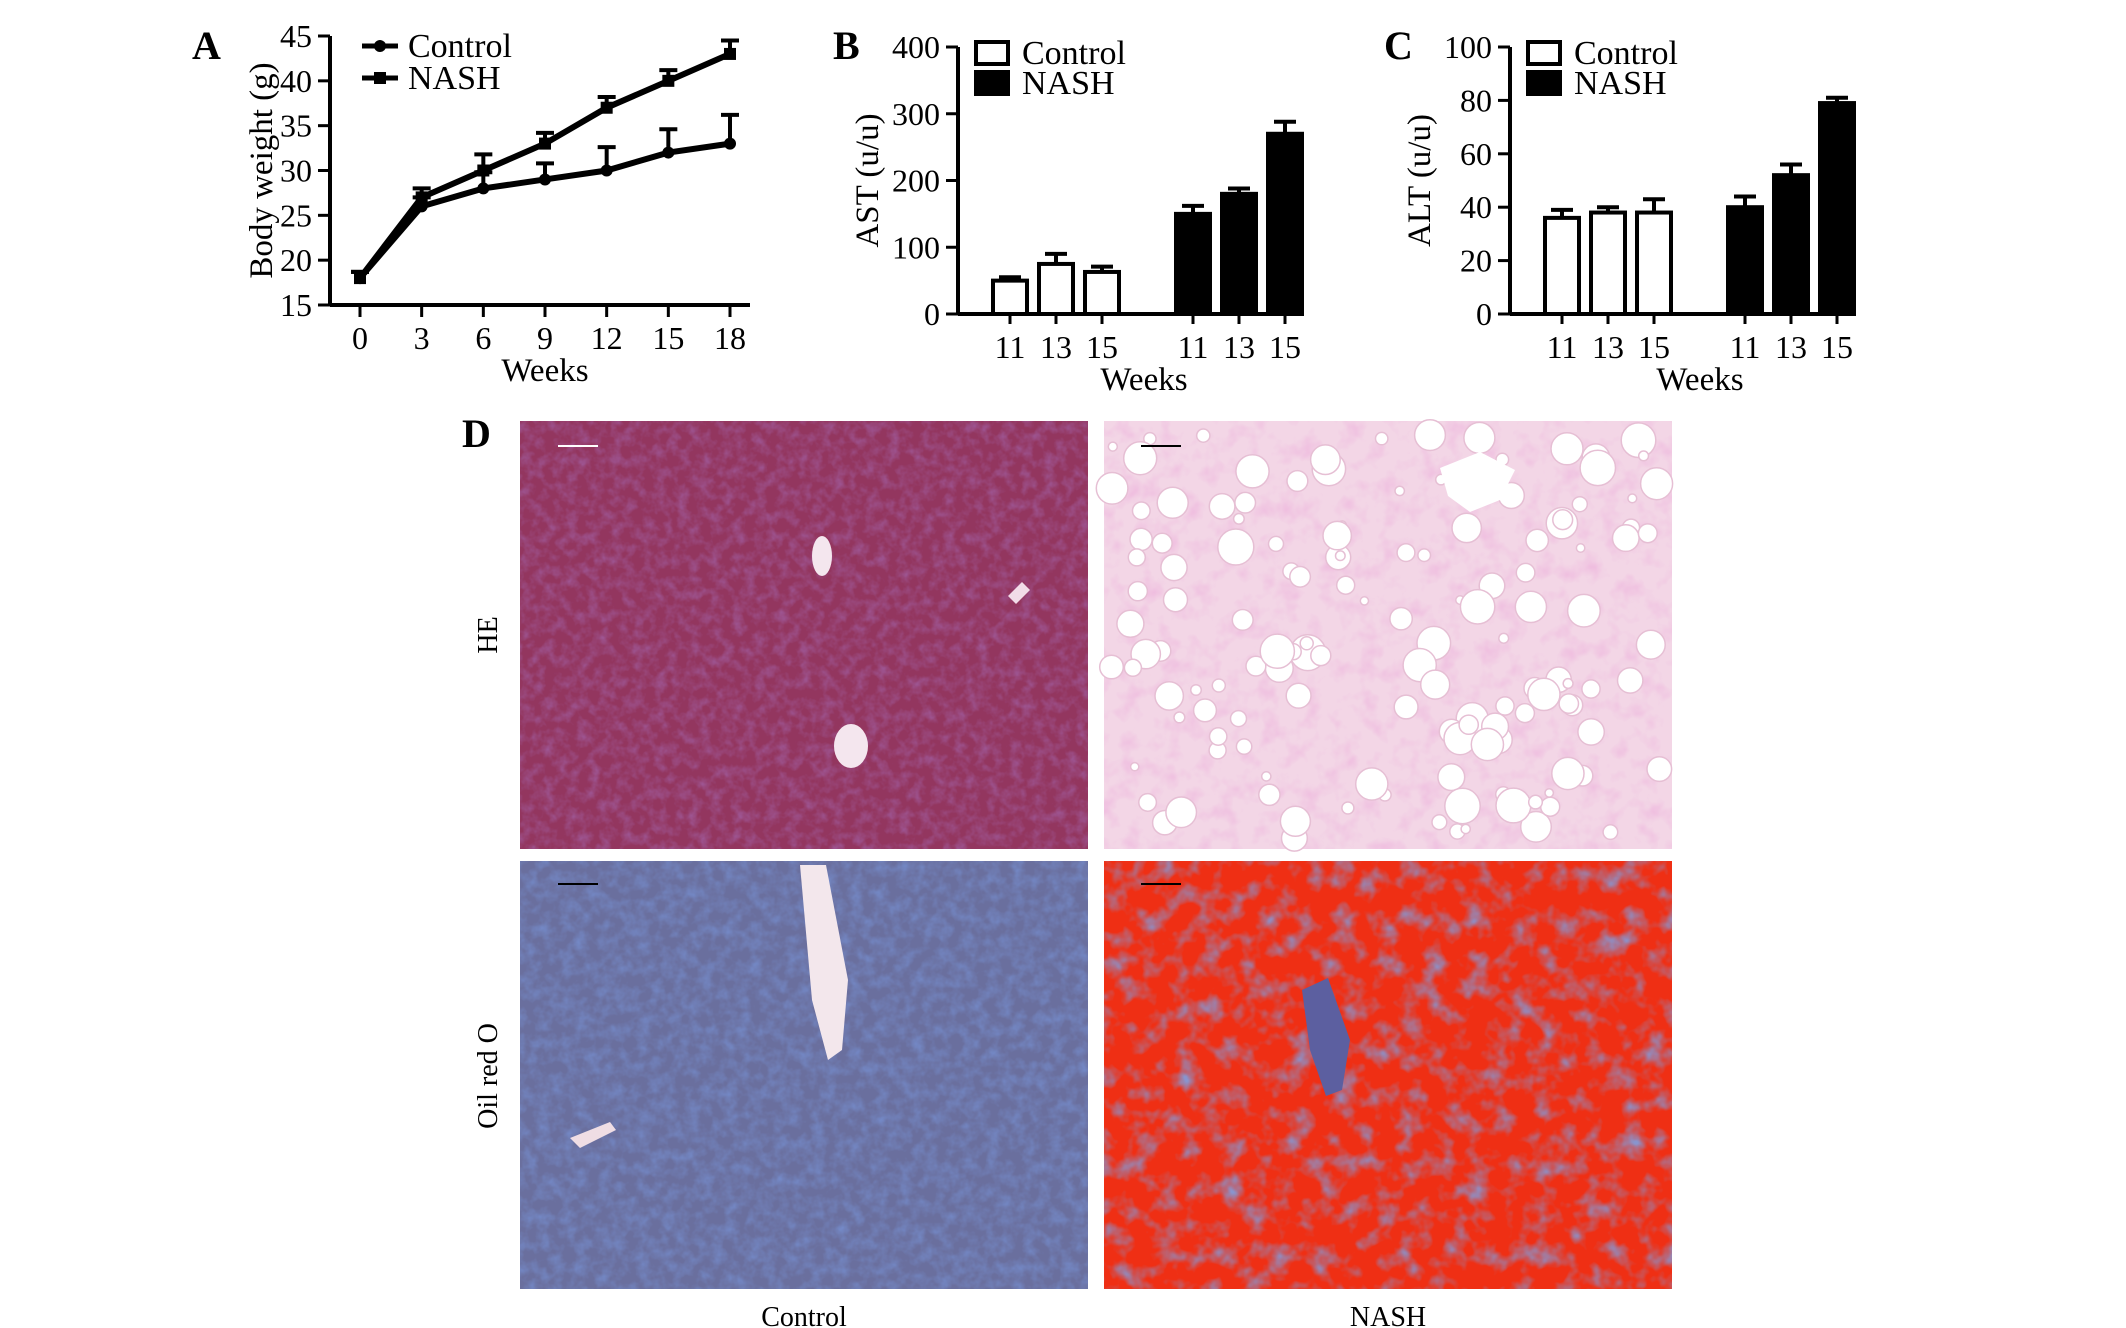 Image resolution: width=2126 pixels, height=1328 pixels. What do you see at coordinates (932, 314) in the screenshot?
I see `b-y-tick-label: 0` at bounding box center [932, 314].